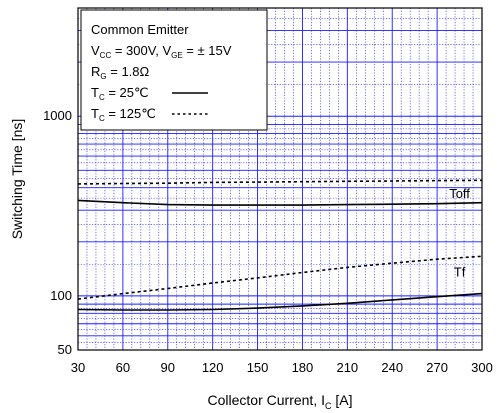 This screenshot has width=497, height=413. What do you see at coordinates (280, 277) in the screenshot?
I see `series-tf-125c` at bounding box center [280, 277].